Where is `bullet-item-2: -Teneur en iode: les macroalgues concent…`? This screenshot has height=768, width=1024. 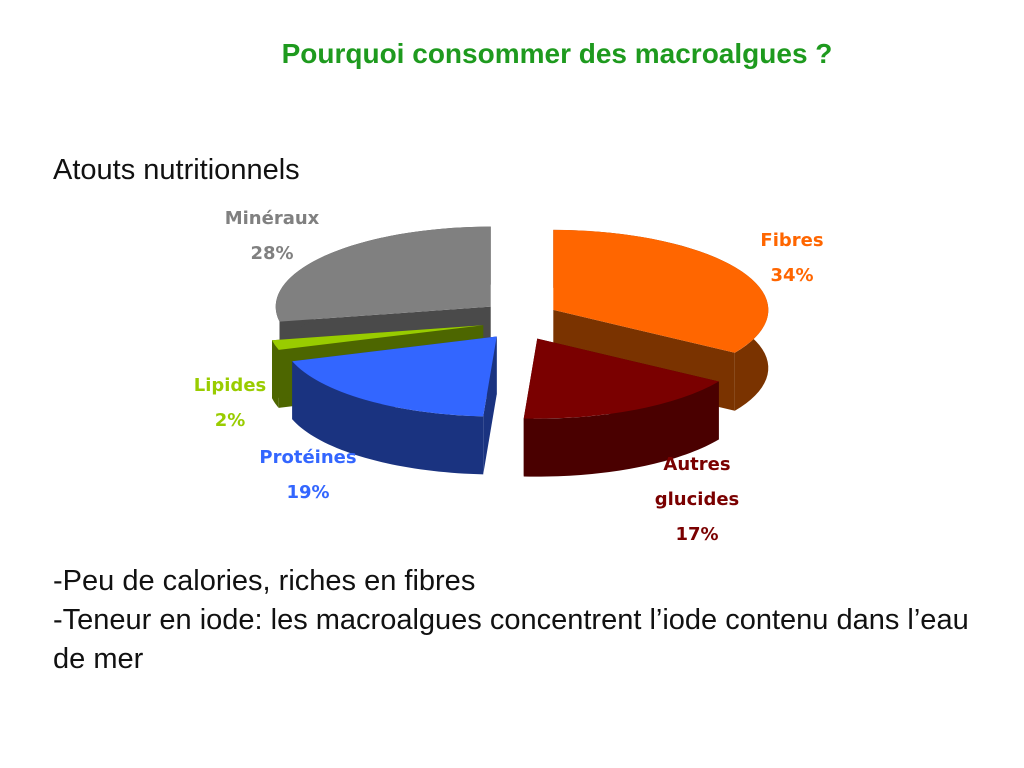 bullet-item-2: -Teneur en iode: les macroalgues concent… is located at coordinates (511, 639).